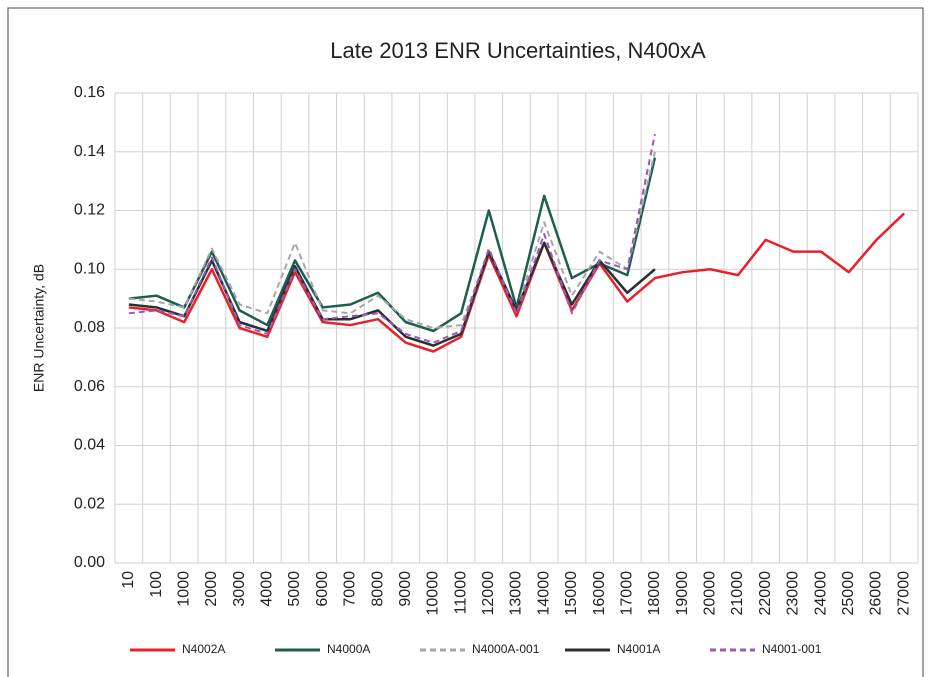 Image resolution: width=932 pixels, height=677 pixels. I want to click on x-tick-label: 17000, so click(626, 593).